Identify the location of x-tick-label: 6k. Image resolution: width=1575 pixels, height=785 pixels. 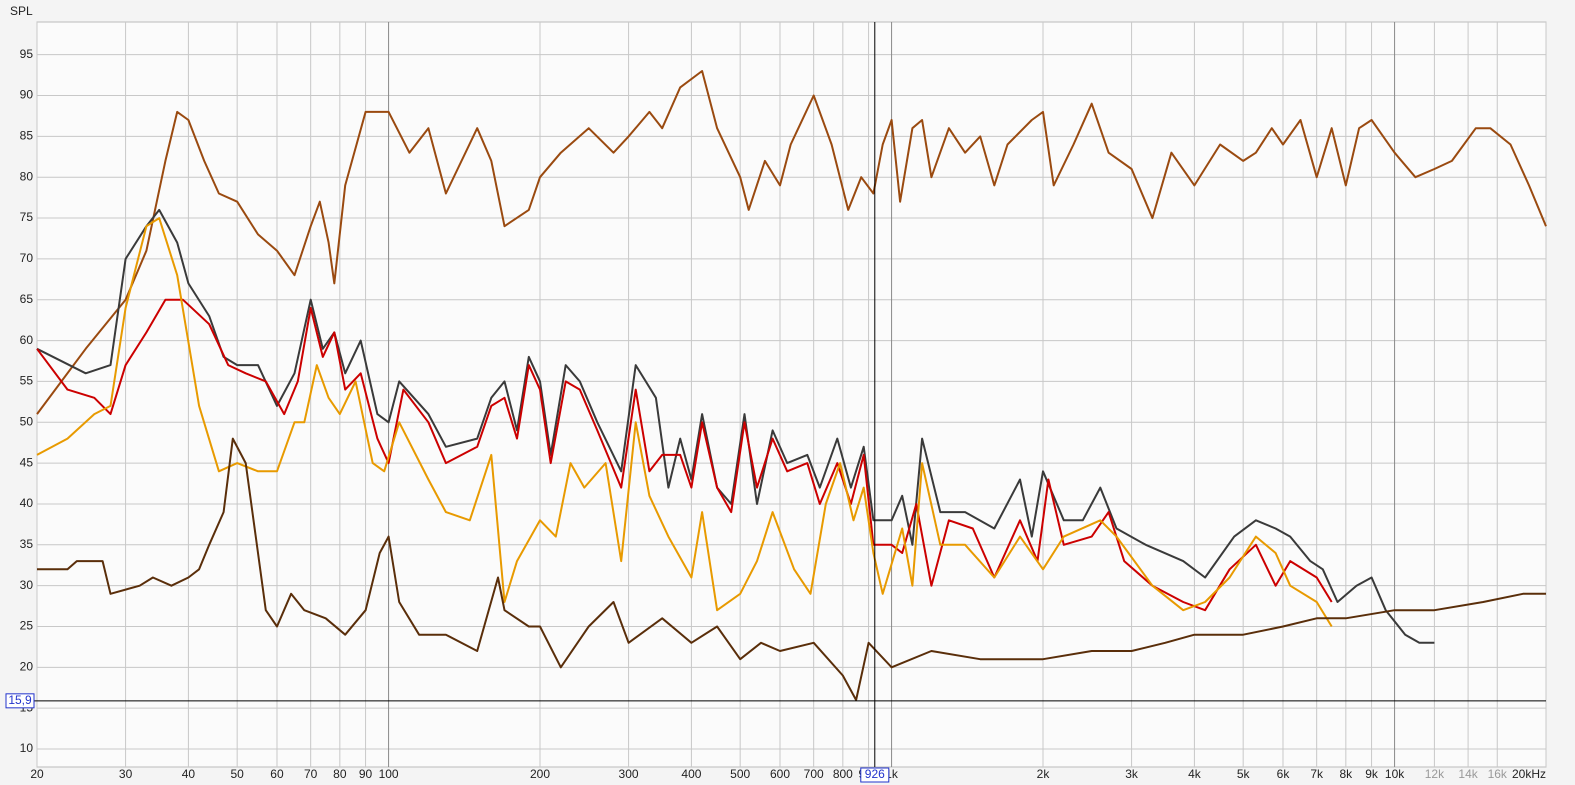
(1284, 774).